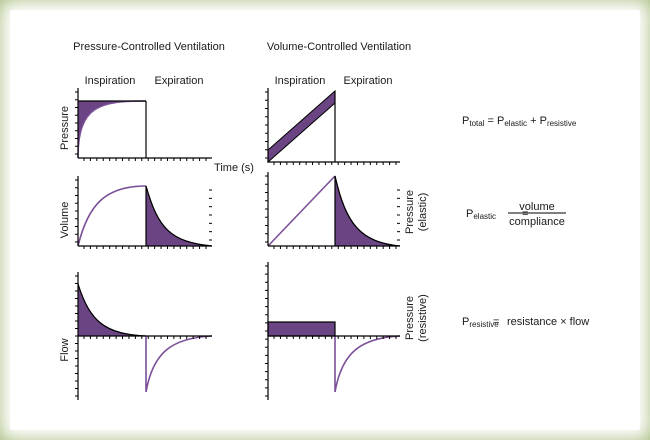 The image size is (650, 440). I want to click on heading-vcv: Volume-Controlled Ventilation, so click(339, 47).